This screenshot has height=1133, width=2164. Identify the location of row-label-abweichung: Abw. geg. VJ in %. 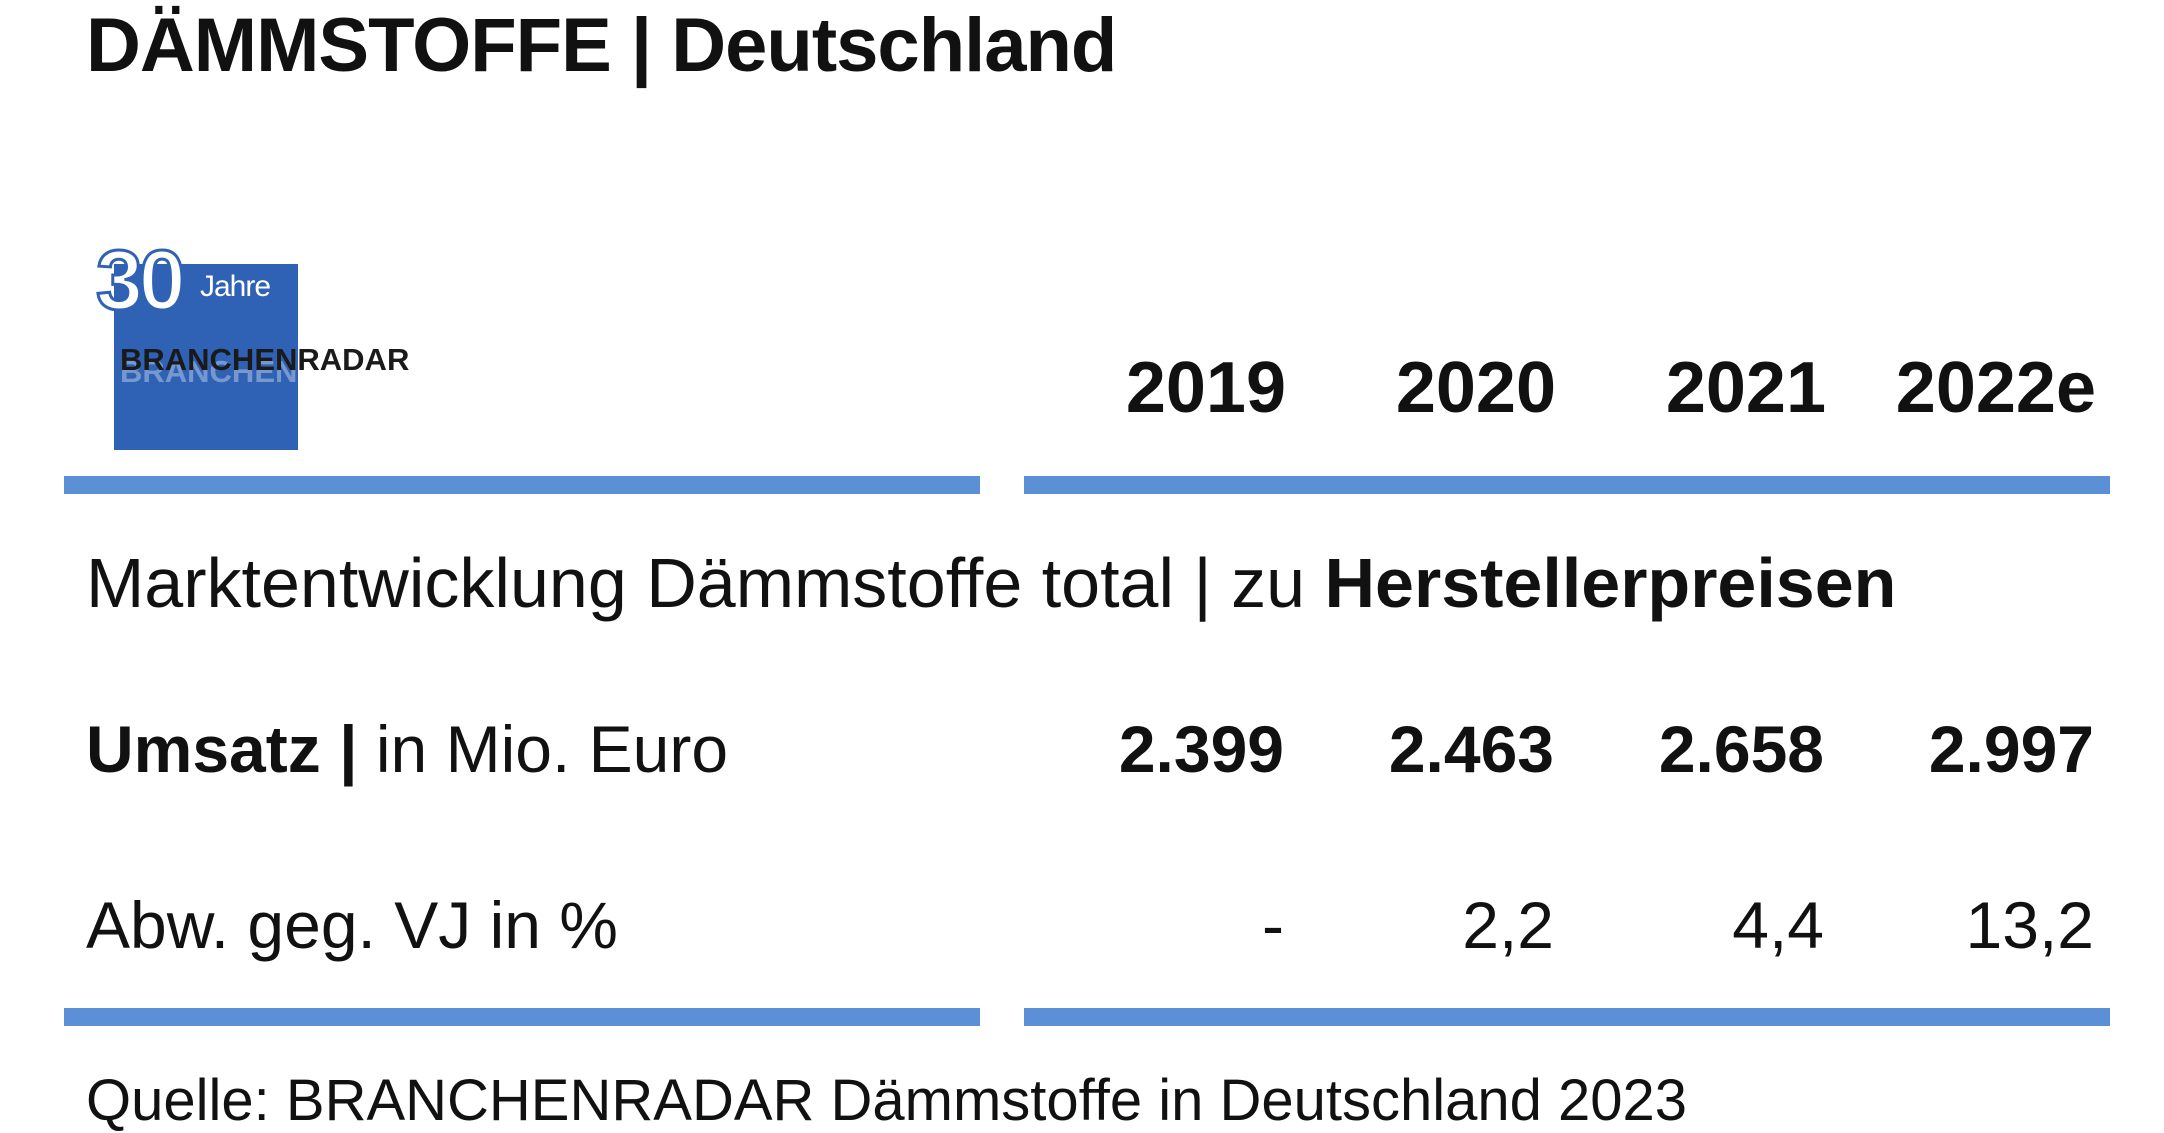
(352, 925).